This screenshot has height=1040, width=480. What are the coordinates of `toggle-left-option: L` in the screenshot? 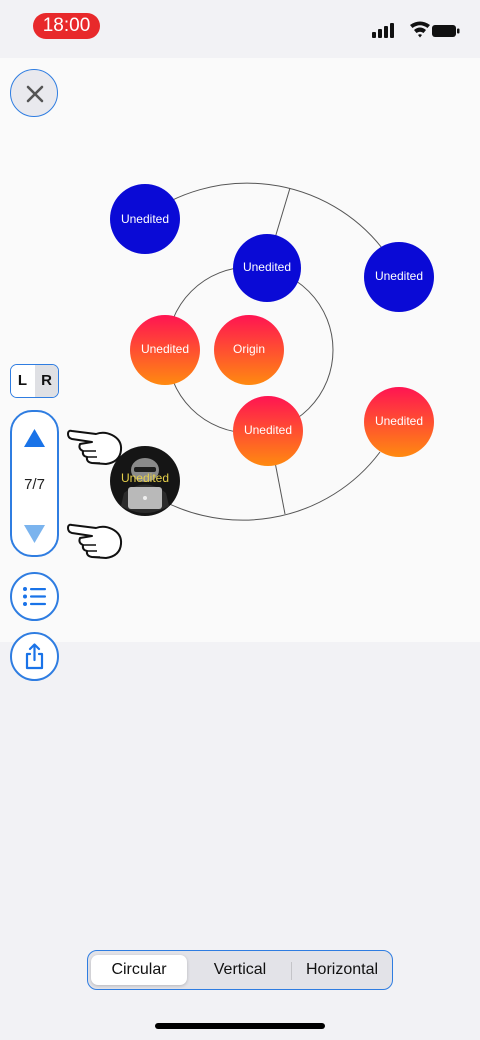 It's located at (22, 381).